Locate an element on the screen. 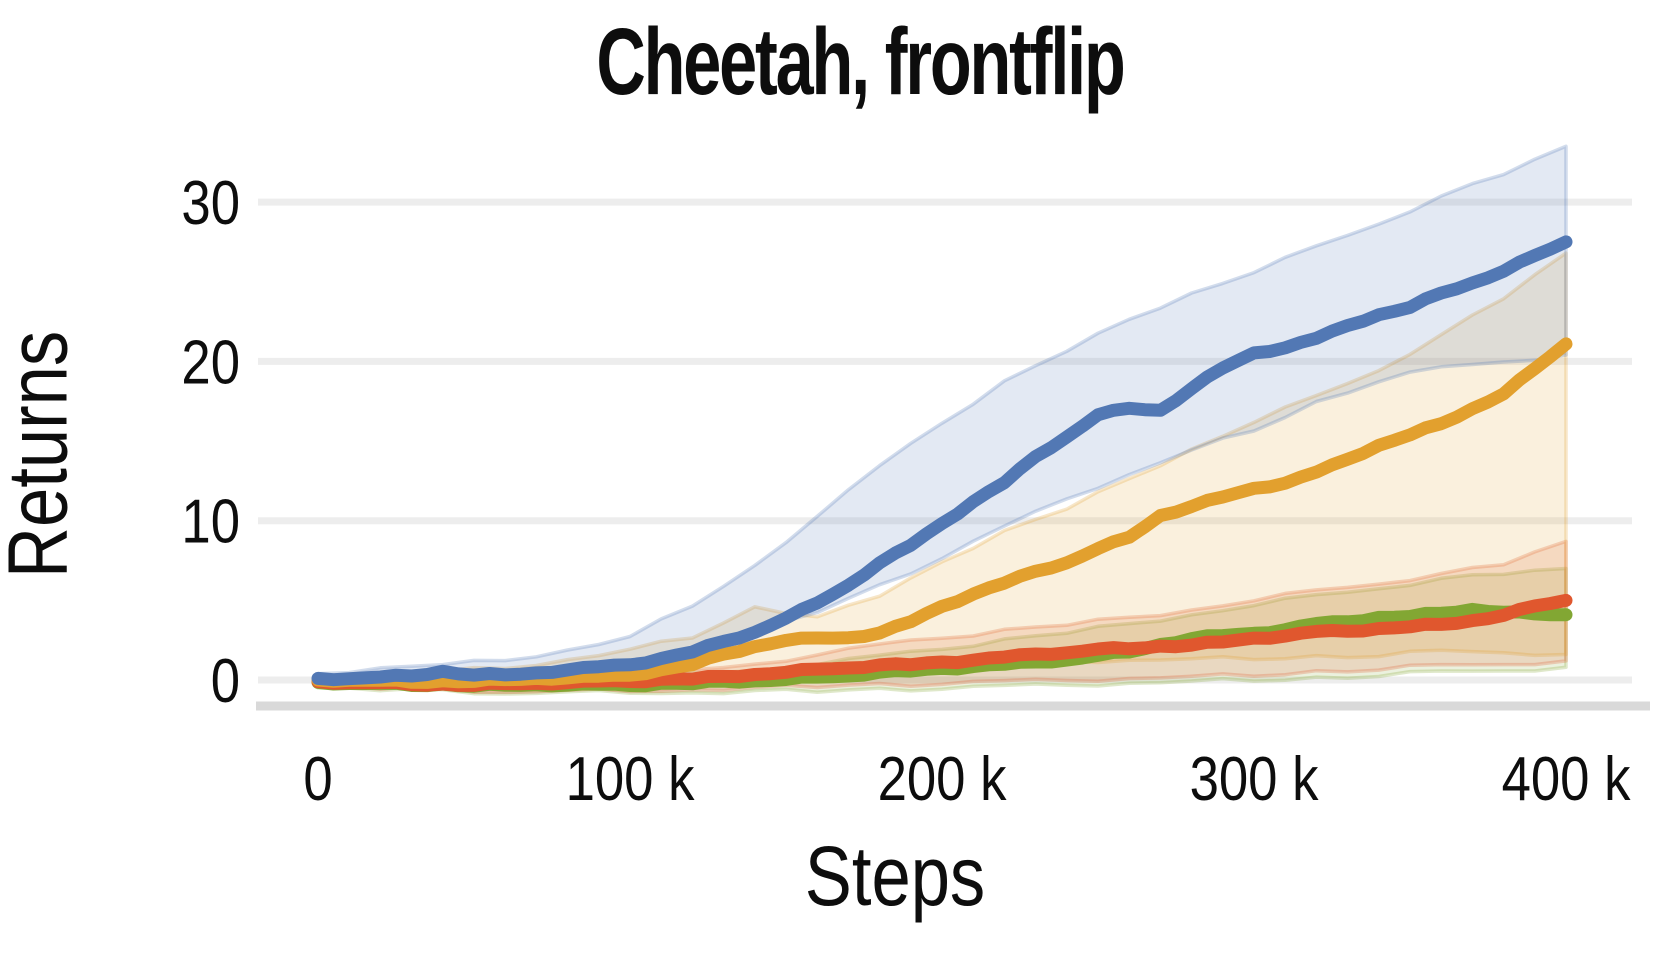 Image resolution: width=1657 pixels, height=959 pixels. x-tick-labels: 0 100 k 200 k 300 k 400 k is located at coordinates (966, 779).